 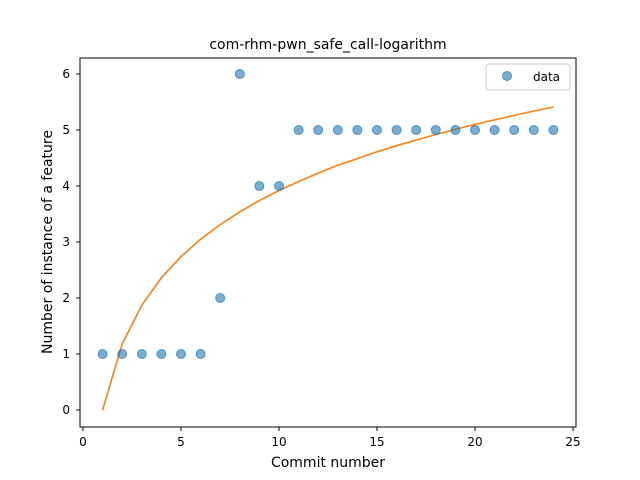 I want to click on x-axis: 0 5 10 15 20 25, so click(x=330, y=438).